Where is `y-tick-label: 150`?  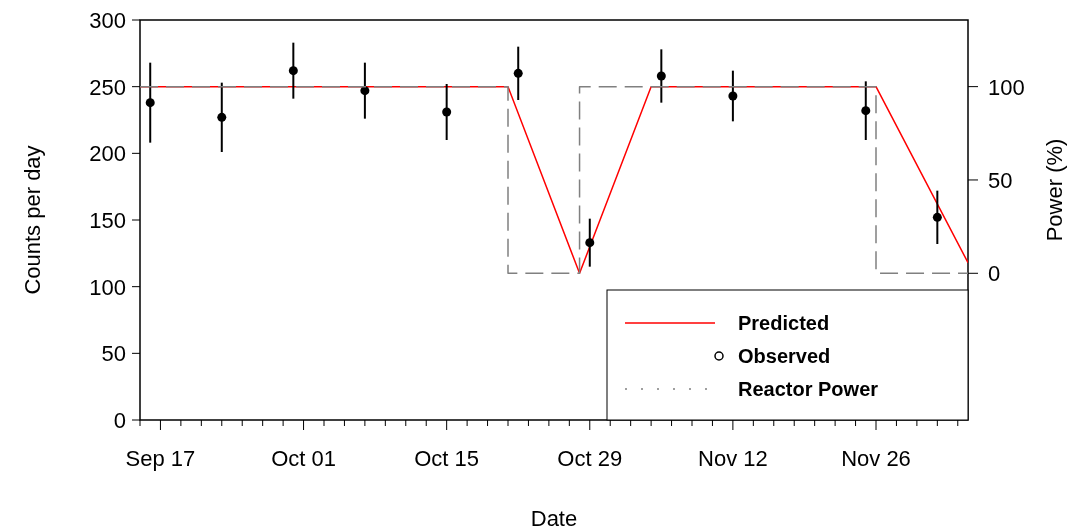 y-tick-label: 150 is located at coordinates (107, 220).